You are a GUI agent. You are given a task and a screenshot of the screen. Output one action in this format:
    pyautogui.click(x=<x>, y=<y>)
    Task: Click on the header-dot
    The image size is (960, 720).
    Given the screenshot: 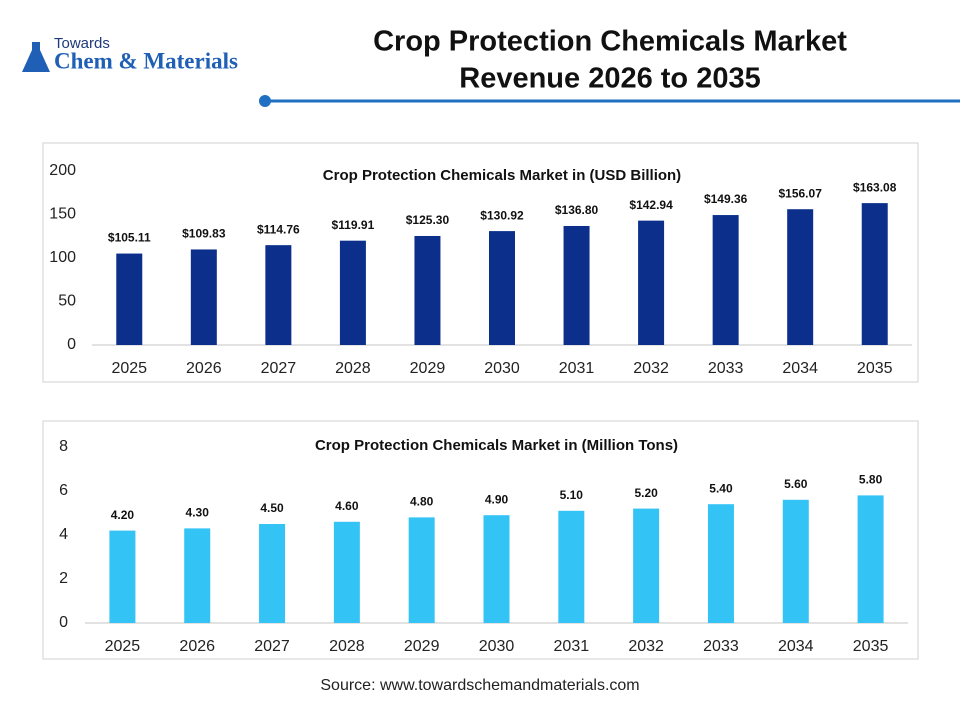 What is the action you would take?
    pyautogui.click(x=265, y=101)
    